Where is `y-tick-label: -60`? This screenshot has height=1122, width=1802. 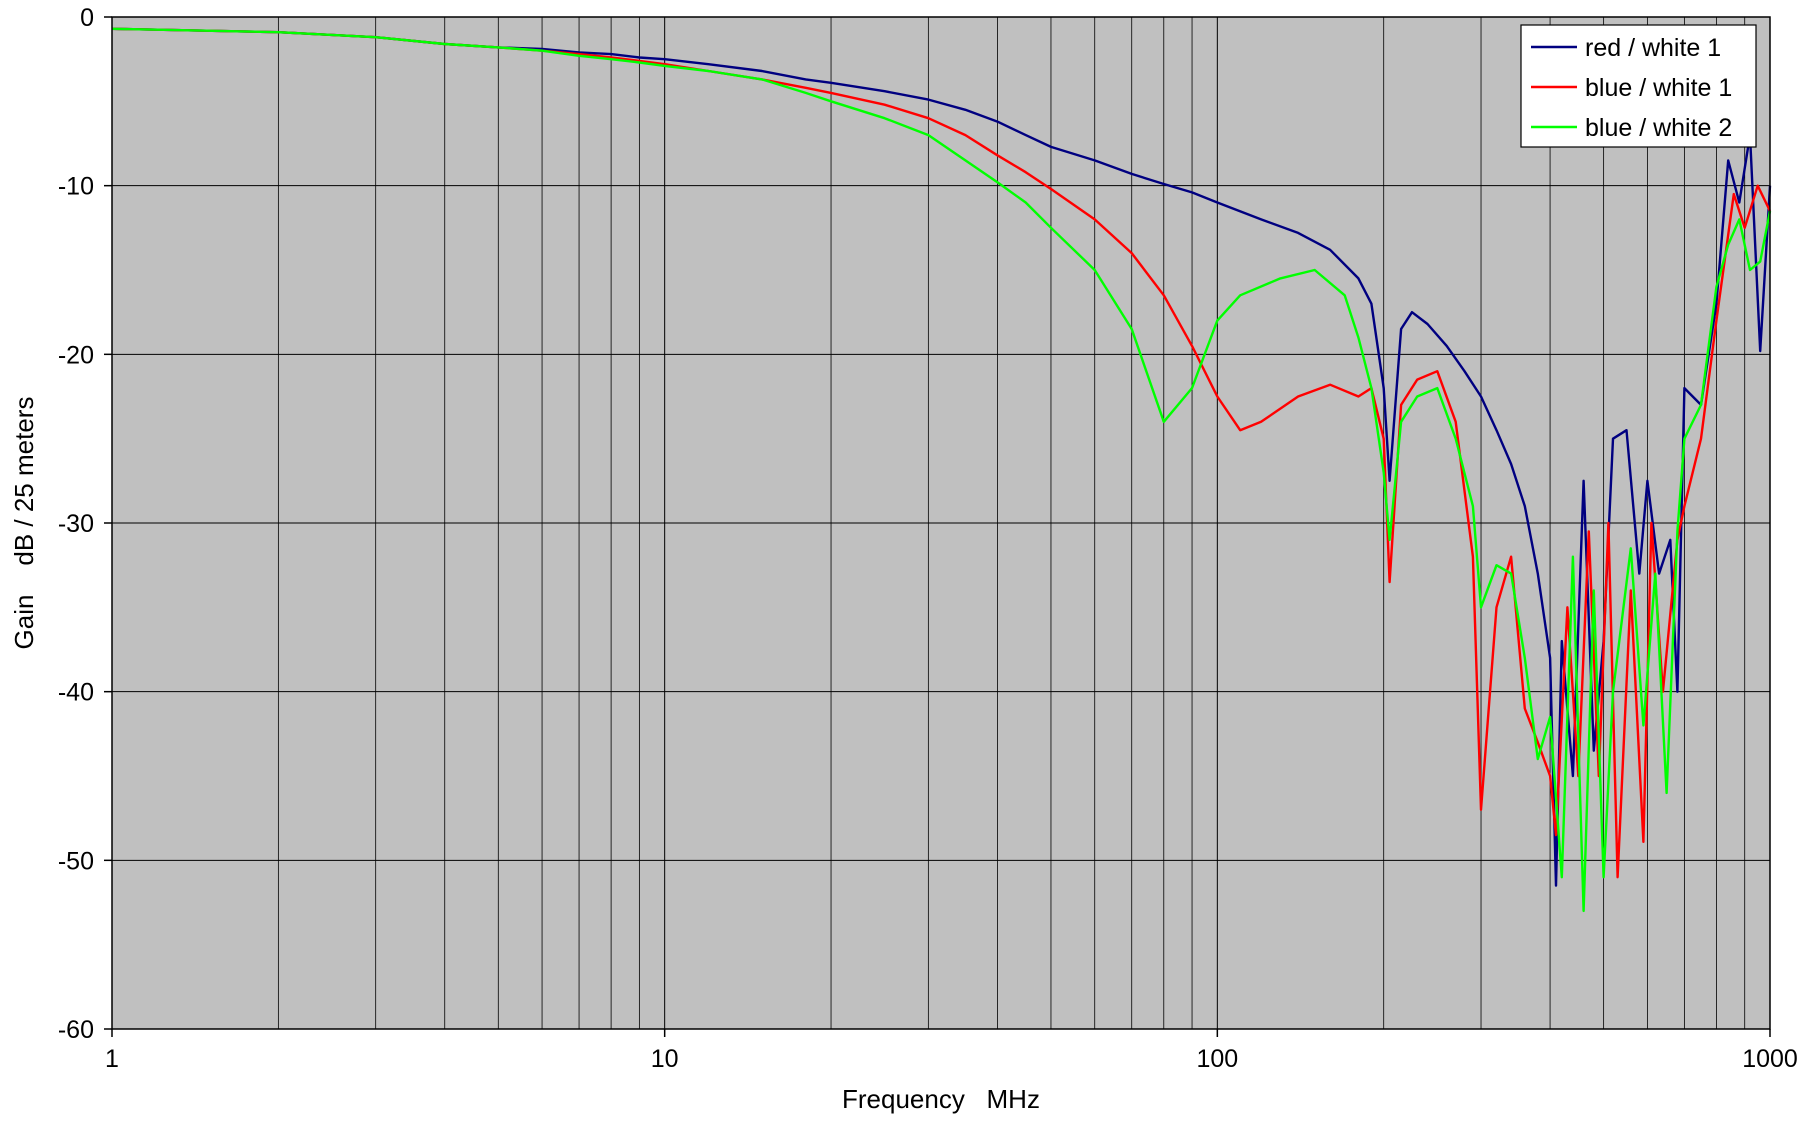 y-tick-label: -60 is located at coordinates (76, 1030).